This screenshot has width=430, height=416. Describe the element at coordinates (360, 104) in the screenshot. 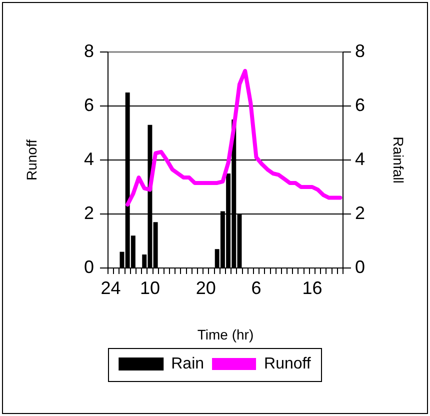

I see `y2-tick-label: 6` at that location.